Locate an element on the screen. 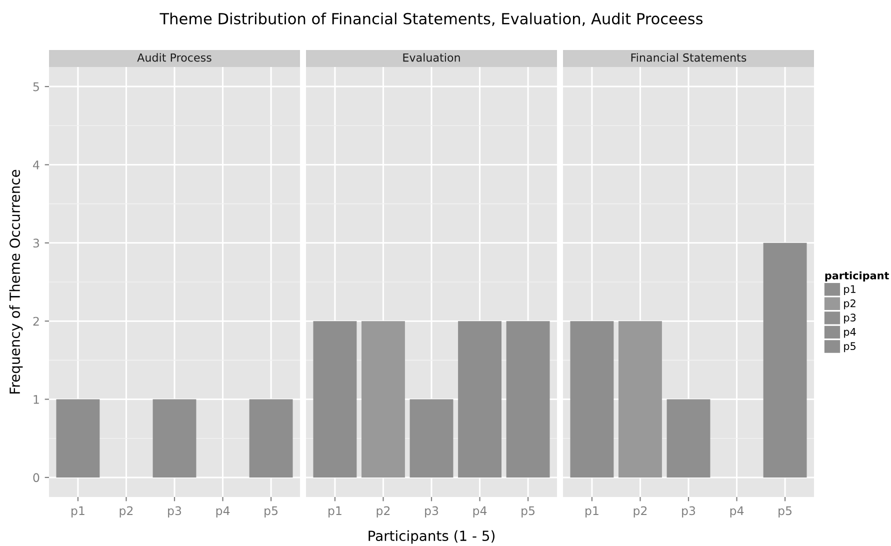 The image size is (891, 546). legend-label: p3 is located at coordinates (850, 319).